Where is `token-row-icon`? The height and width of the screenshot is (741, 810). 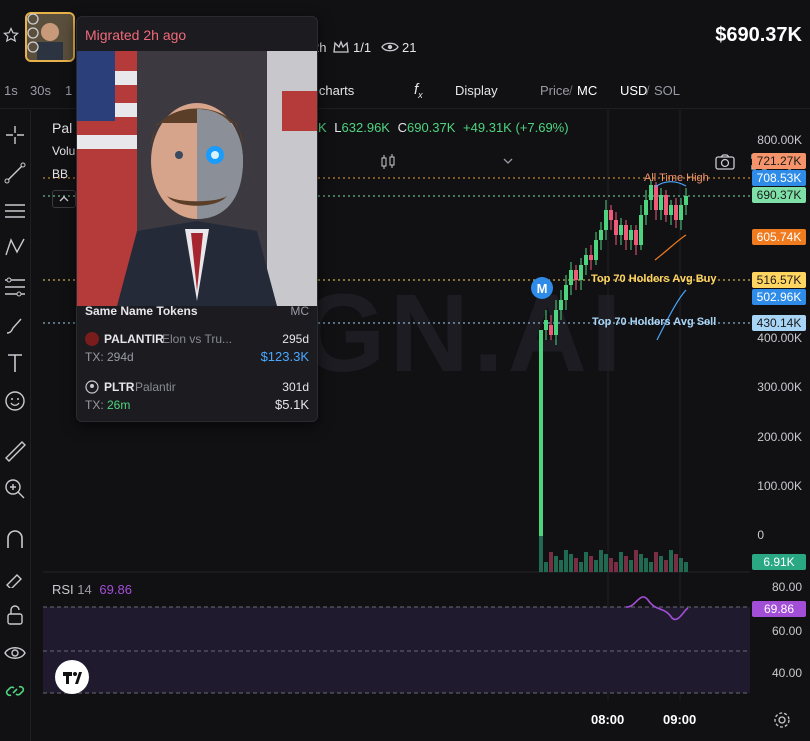 token-row-icon is located at coordinates (92, 387).